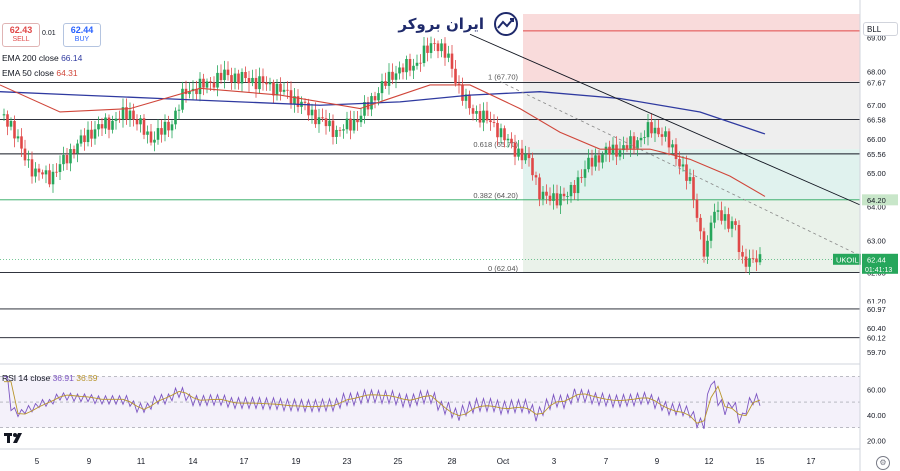  What do you see at coordinates (657, 461) in the screenshot?
I see `x-axis-tick-label: 9` at bounding box center [657, 461].